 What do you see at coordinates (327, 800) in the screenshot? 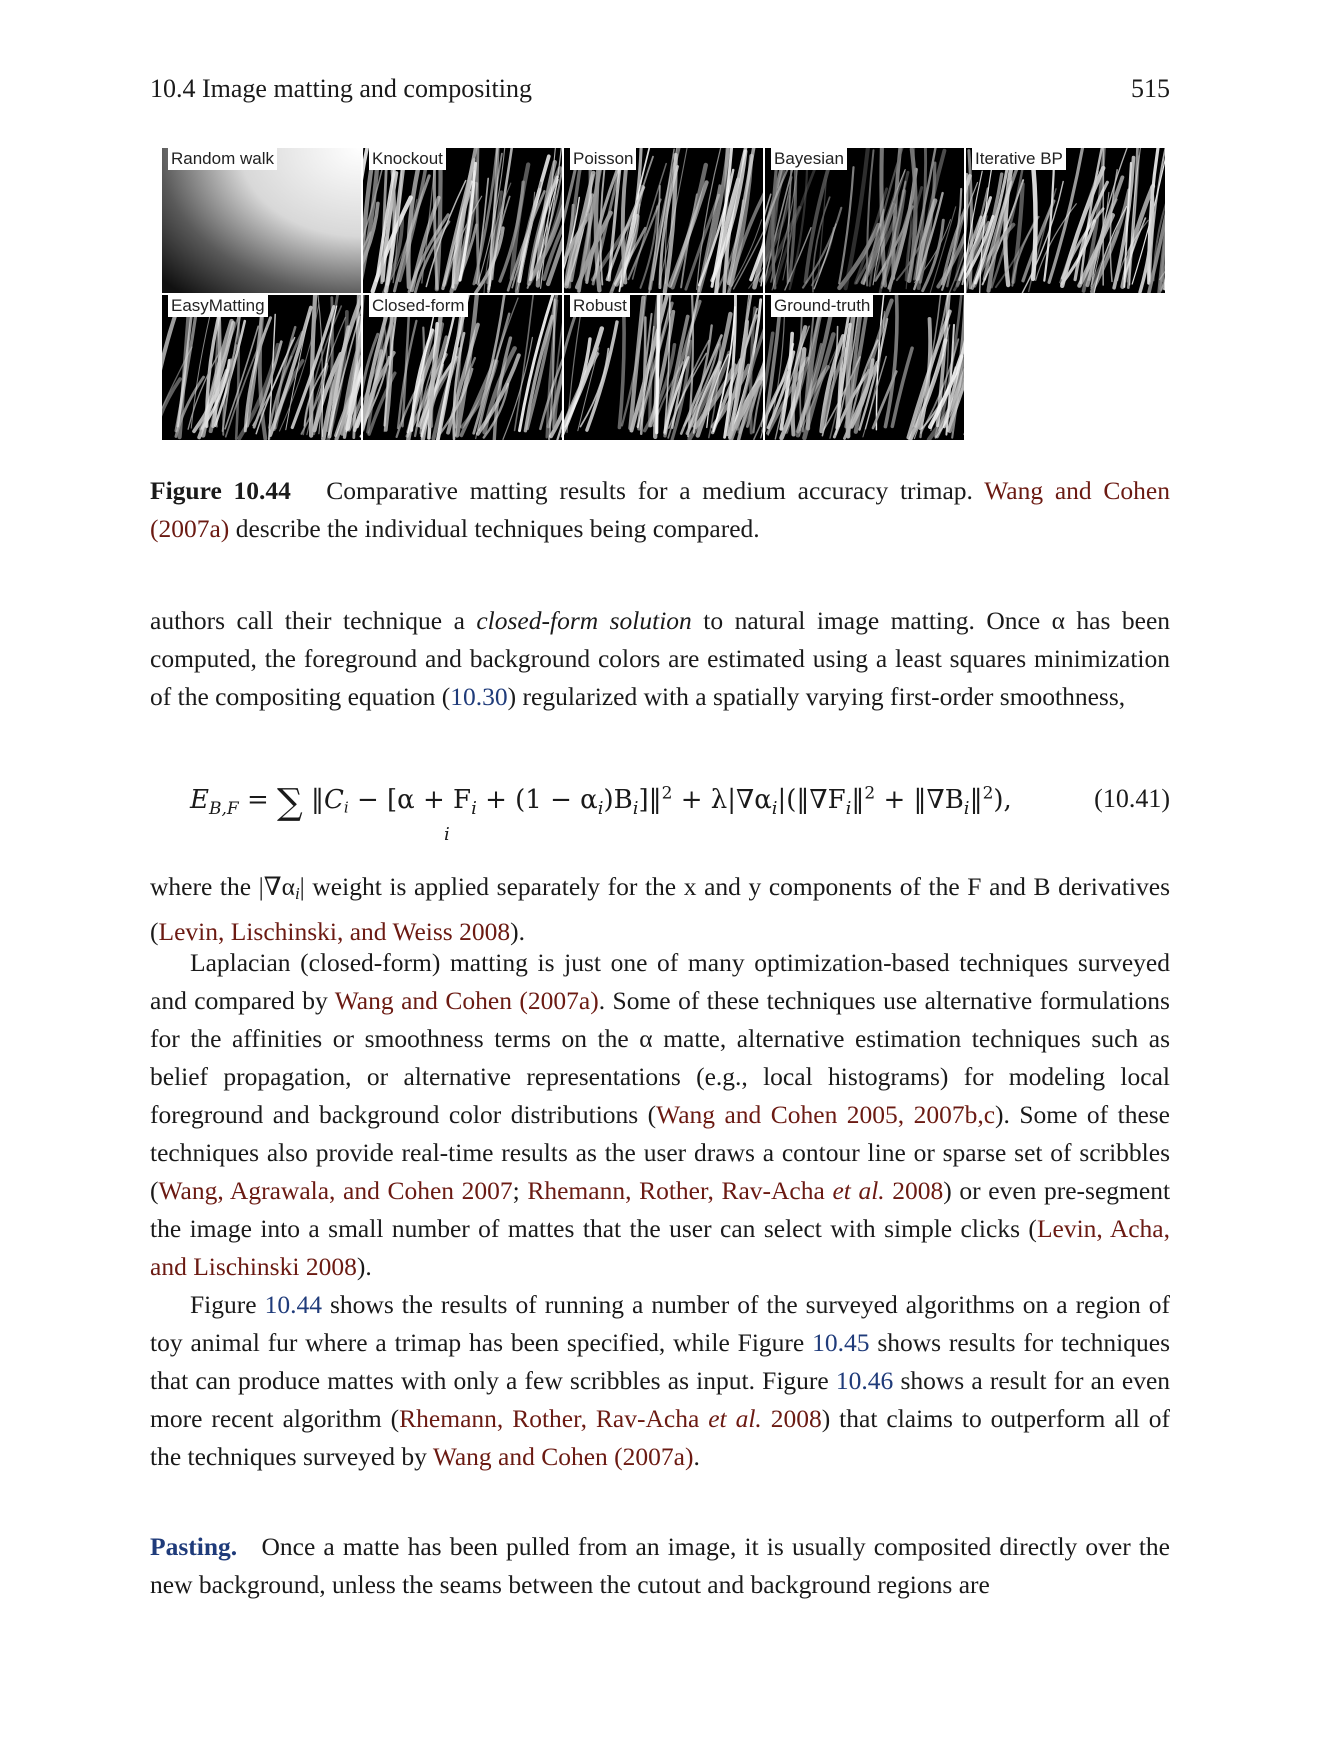
I see `eq-rhs: ‖C` at bounding box center [327, 800].